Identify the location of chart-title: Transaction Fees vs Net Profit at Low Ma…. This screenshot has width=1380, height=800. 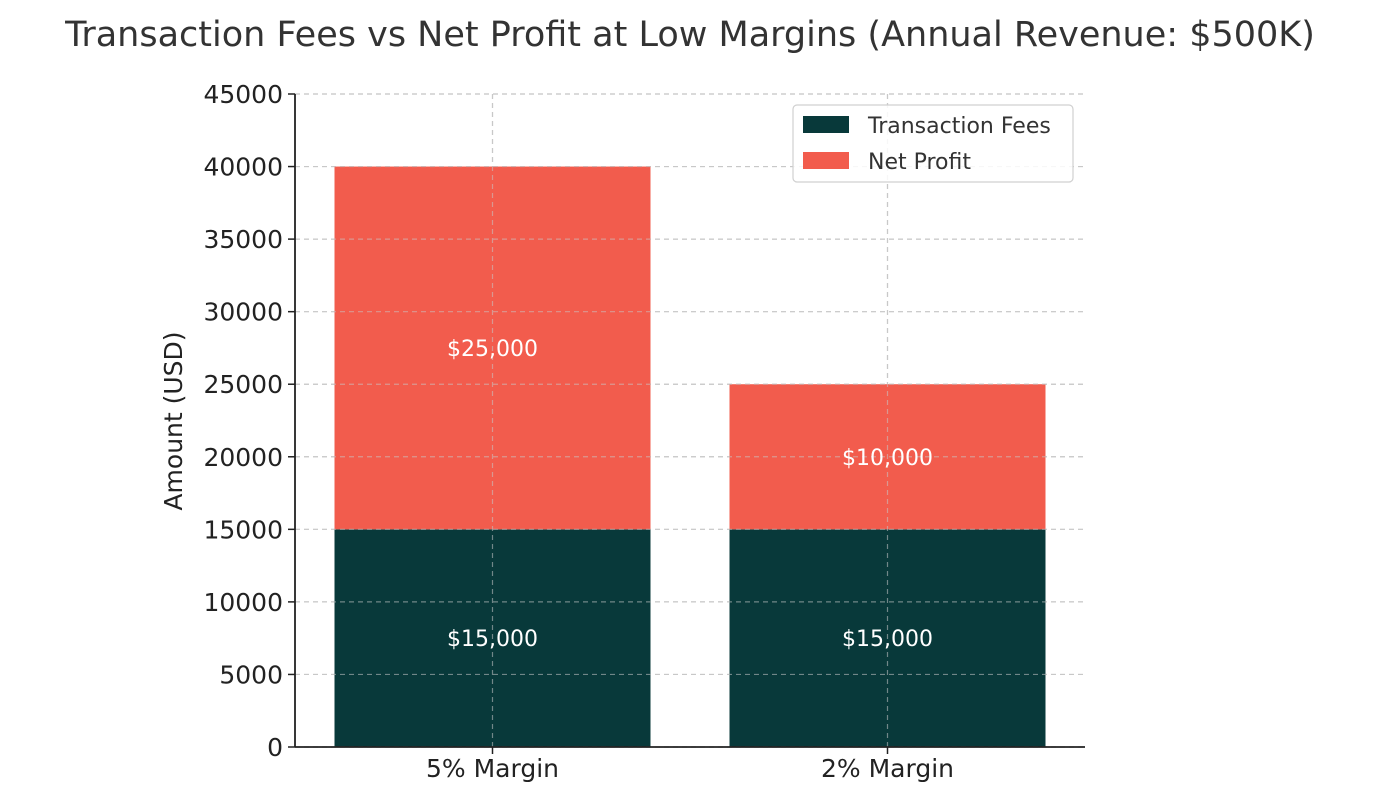
(689, 35).